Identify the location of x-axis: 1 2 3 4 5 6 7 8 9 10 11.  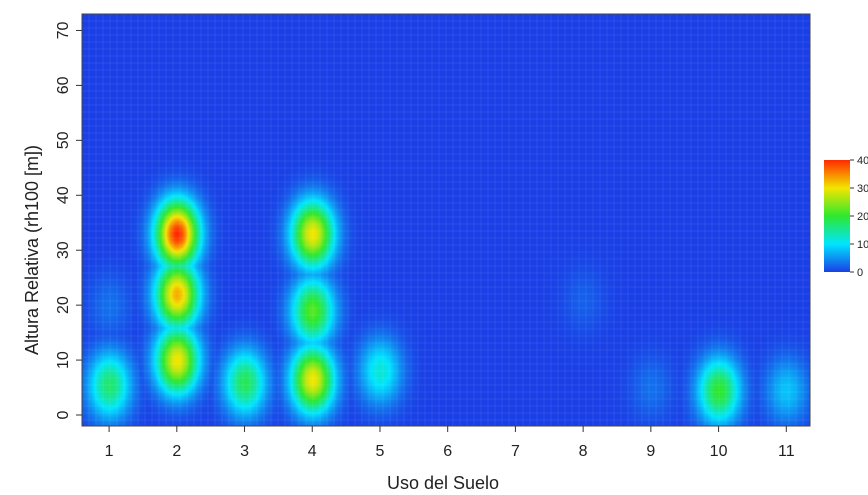
(450, 443).